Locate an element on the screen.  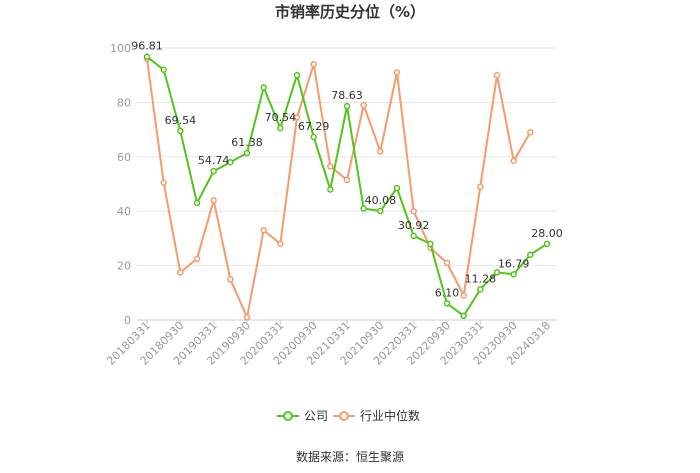
data-label: 54.74 is located at coordinates (214, 160).